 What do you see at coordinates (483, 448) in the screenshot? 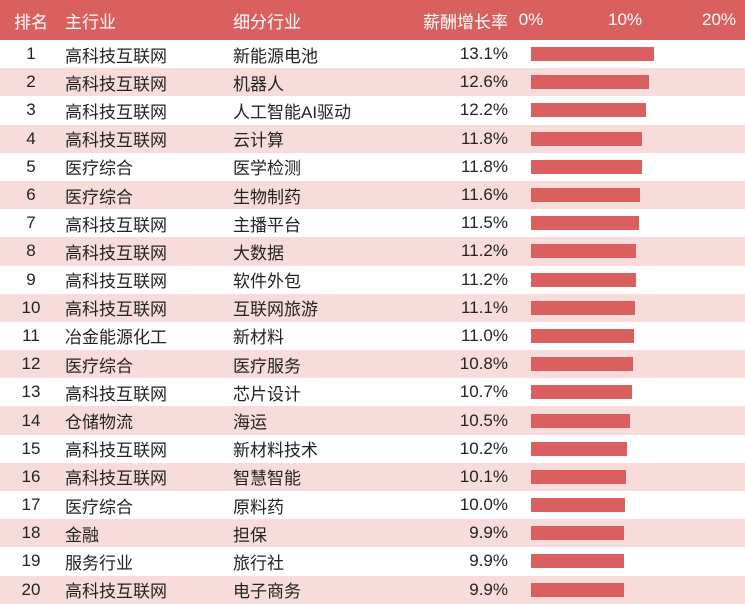
I see `row-growth-rate: 10.2%` at bounding box center [483, 448].